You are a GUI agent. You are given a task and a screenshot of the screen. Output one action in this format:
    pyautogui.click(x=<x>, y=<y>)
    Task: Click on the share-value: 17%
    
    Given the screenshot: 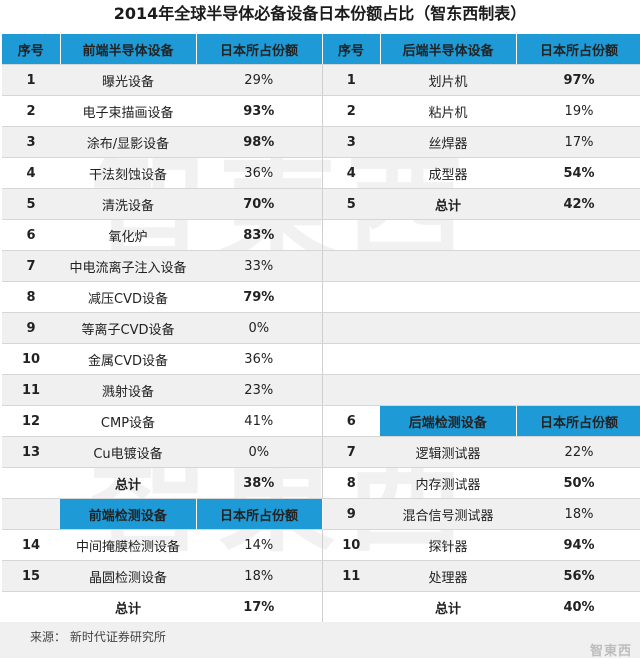 What is the action you would take?
    pyautogui.click(x=578, y=142)
    